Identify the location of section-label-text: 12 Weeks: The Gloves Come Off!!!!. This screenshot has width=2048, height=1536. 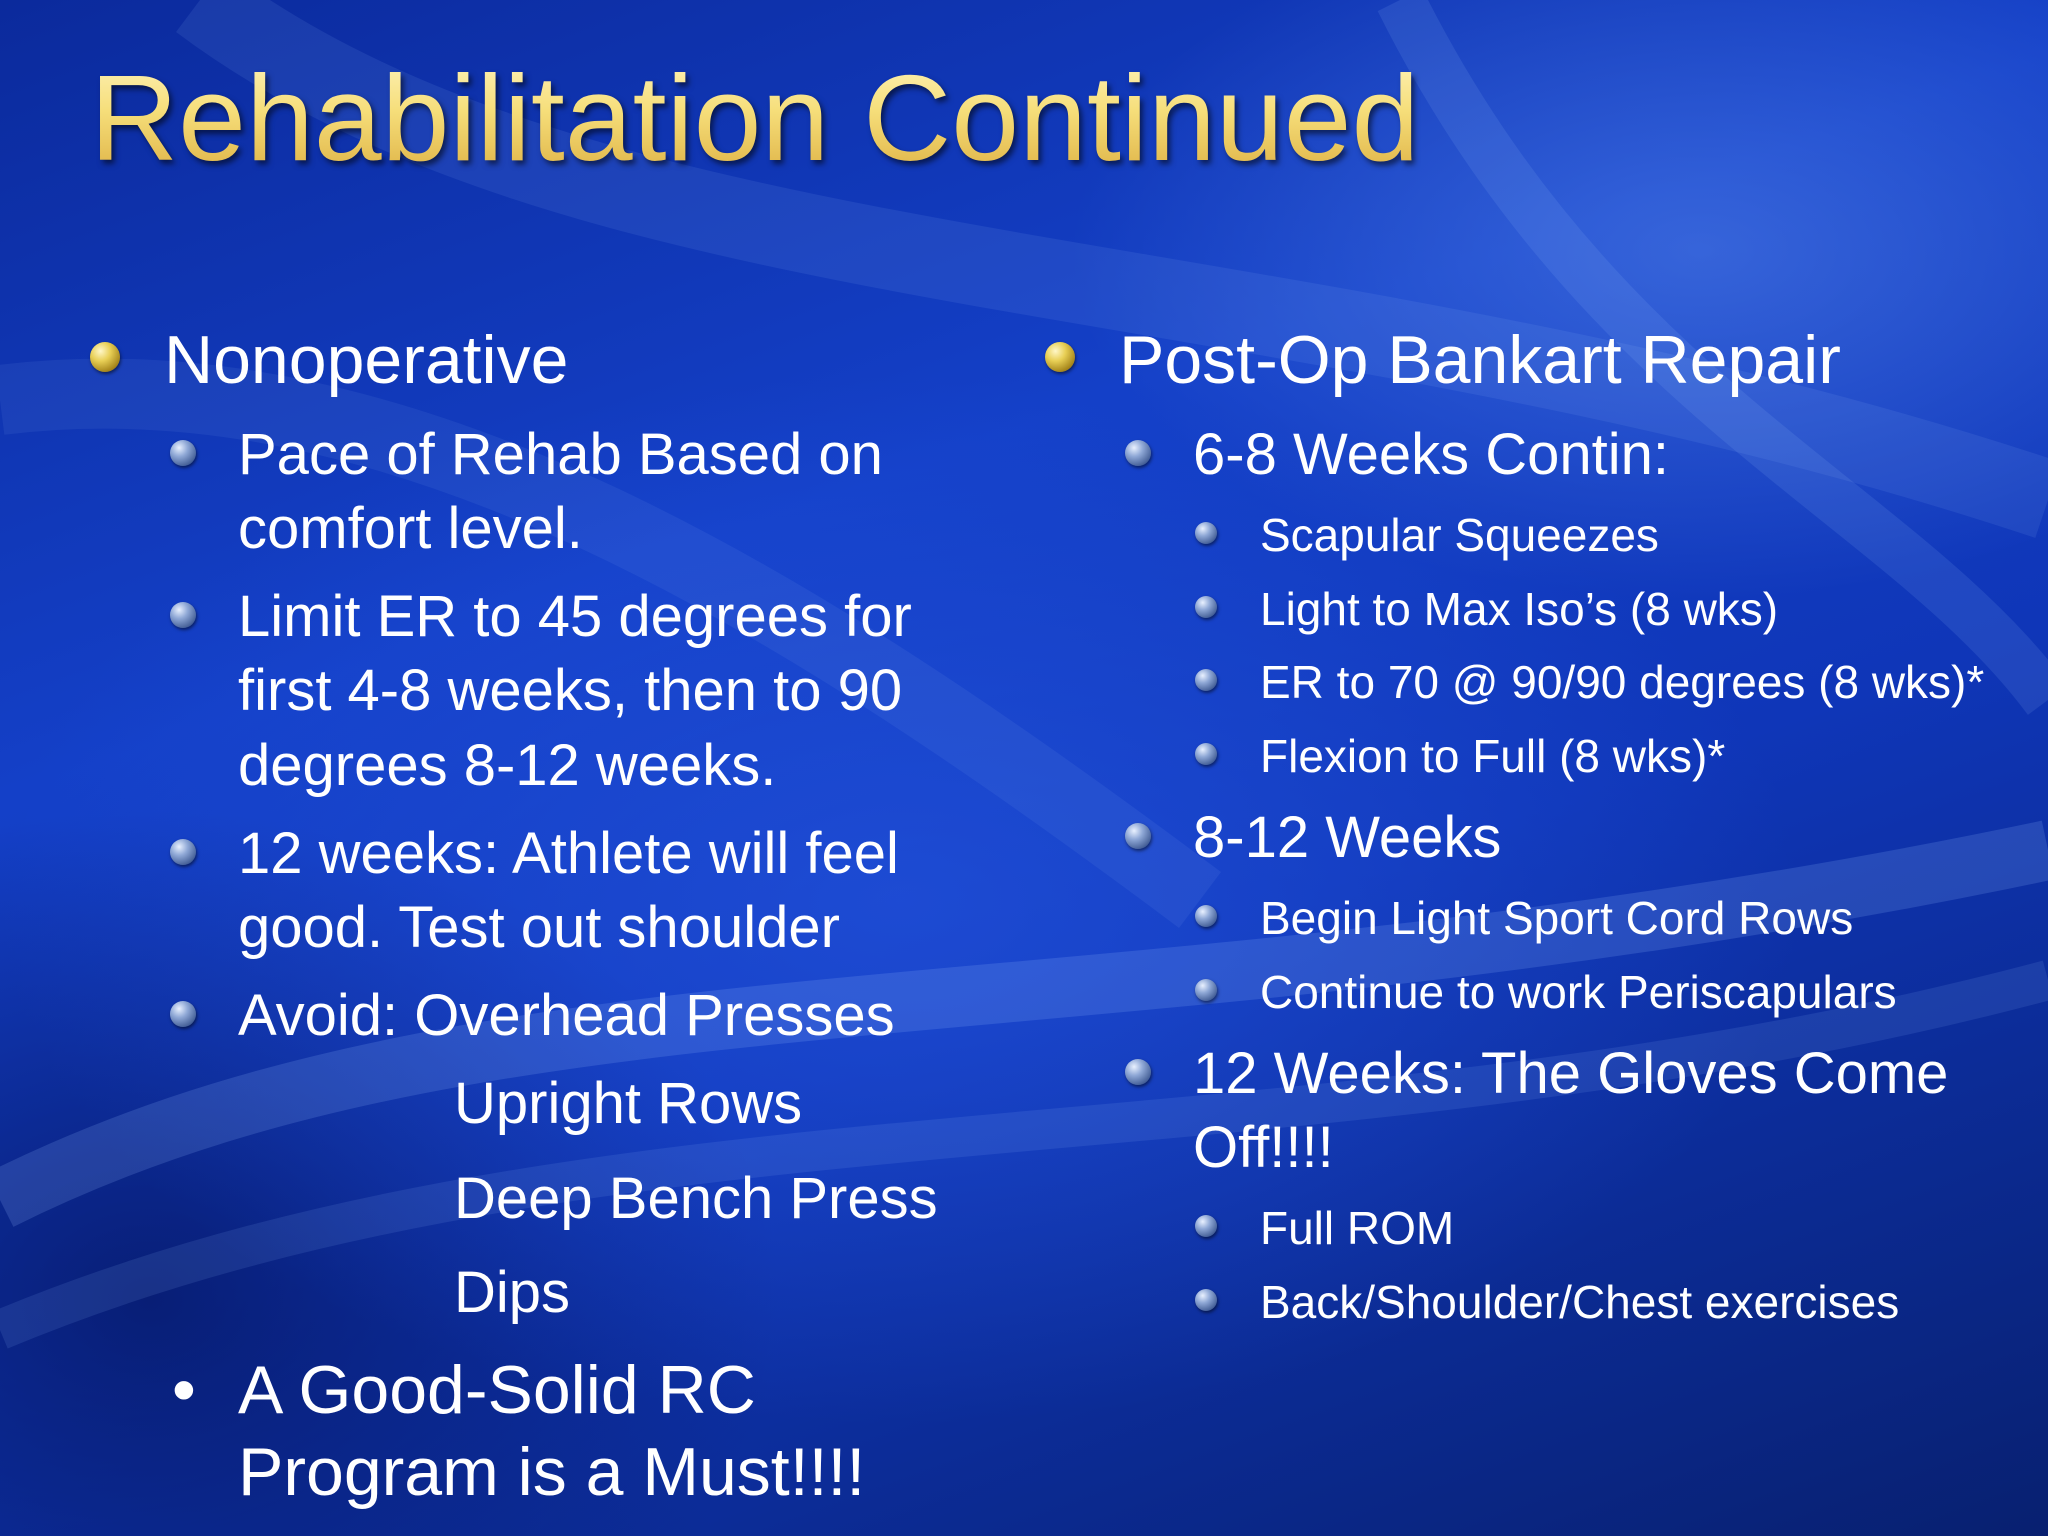
(1571, 1110).